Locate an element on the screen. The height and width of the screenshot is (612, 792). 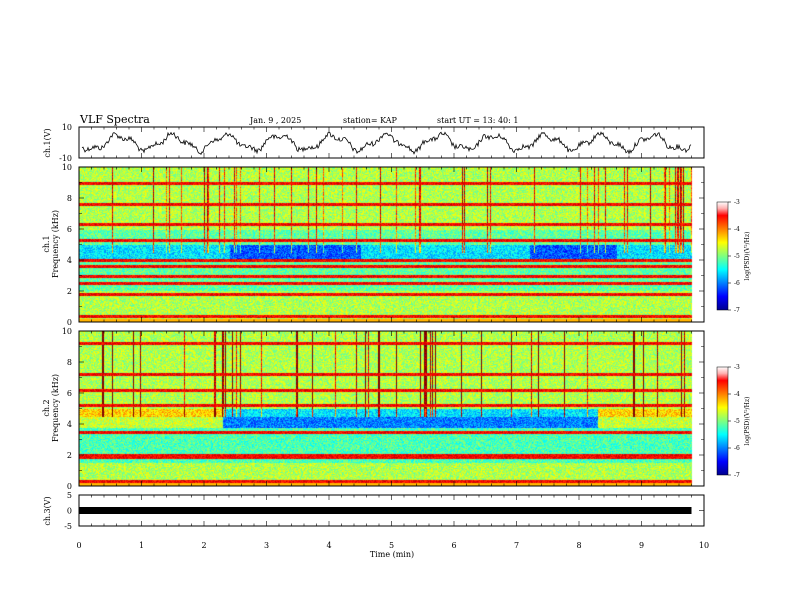
time-axis-label: Time (min) is located at coordinates (392, 554).